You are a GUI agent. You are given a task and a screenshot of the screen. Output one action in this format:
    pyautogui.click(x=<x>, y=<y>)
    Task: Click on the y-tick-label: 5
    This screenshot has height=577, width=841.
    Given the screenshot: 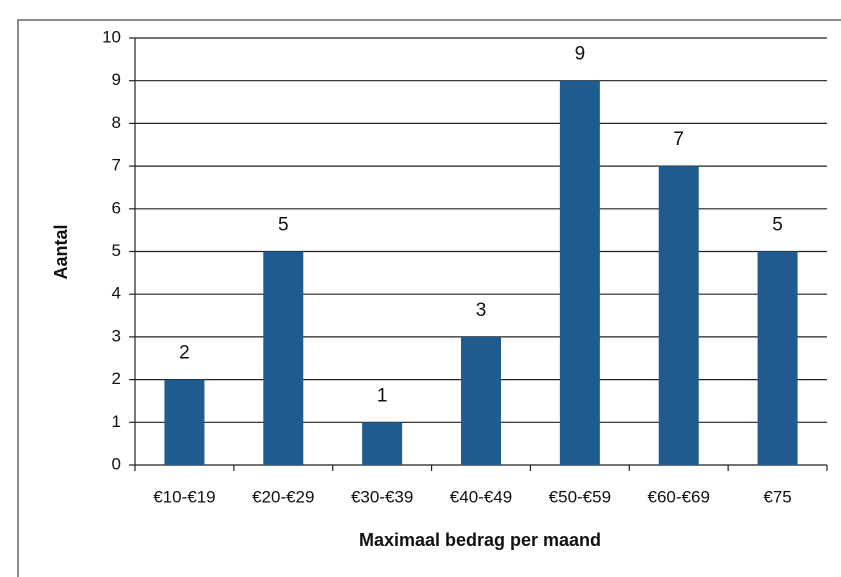 What is the action you would take?
    pyautogui.click(x=116, y=250)
    